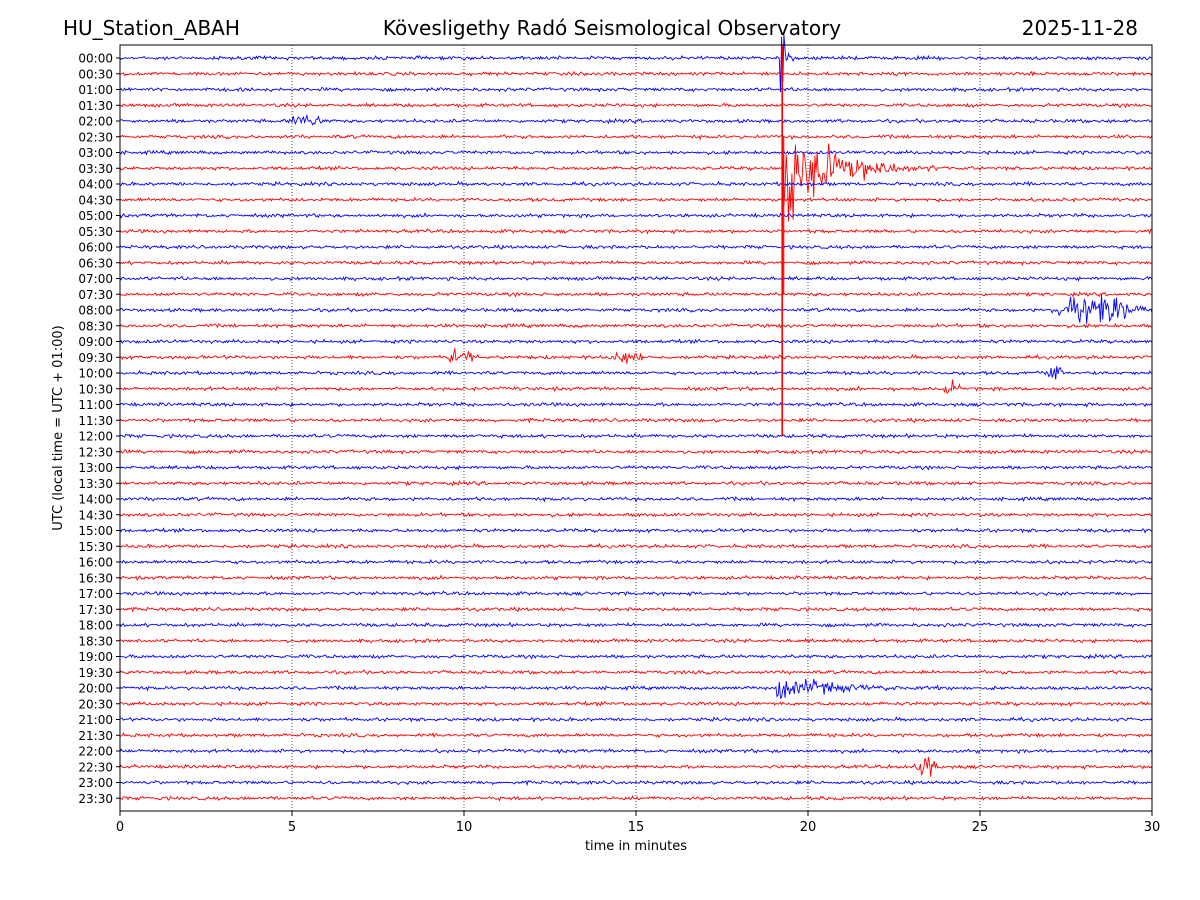 This screenshot has width=1200, height=900. Describe the element at coordinates (95, 153) in the screenshot. I see `y-tick-label: 03:00` at that location.